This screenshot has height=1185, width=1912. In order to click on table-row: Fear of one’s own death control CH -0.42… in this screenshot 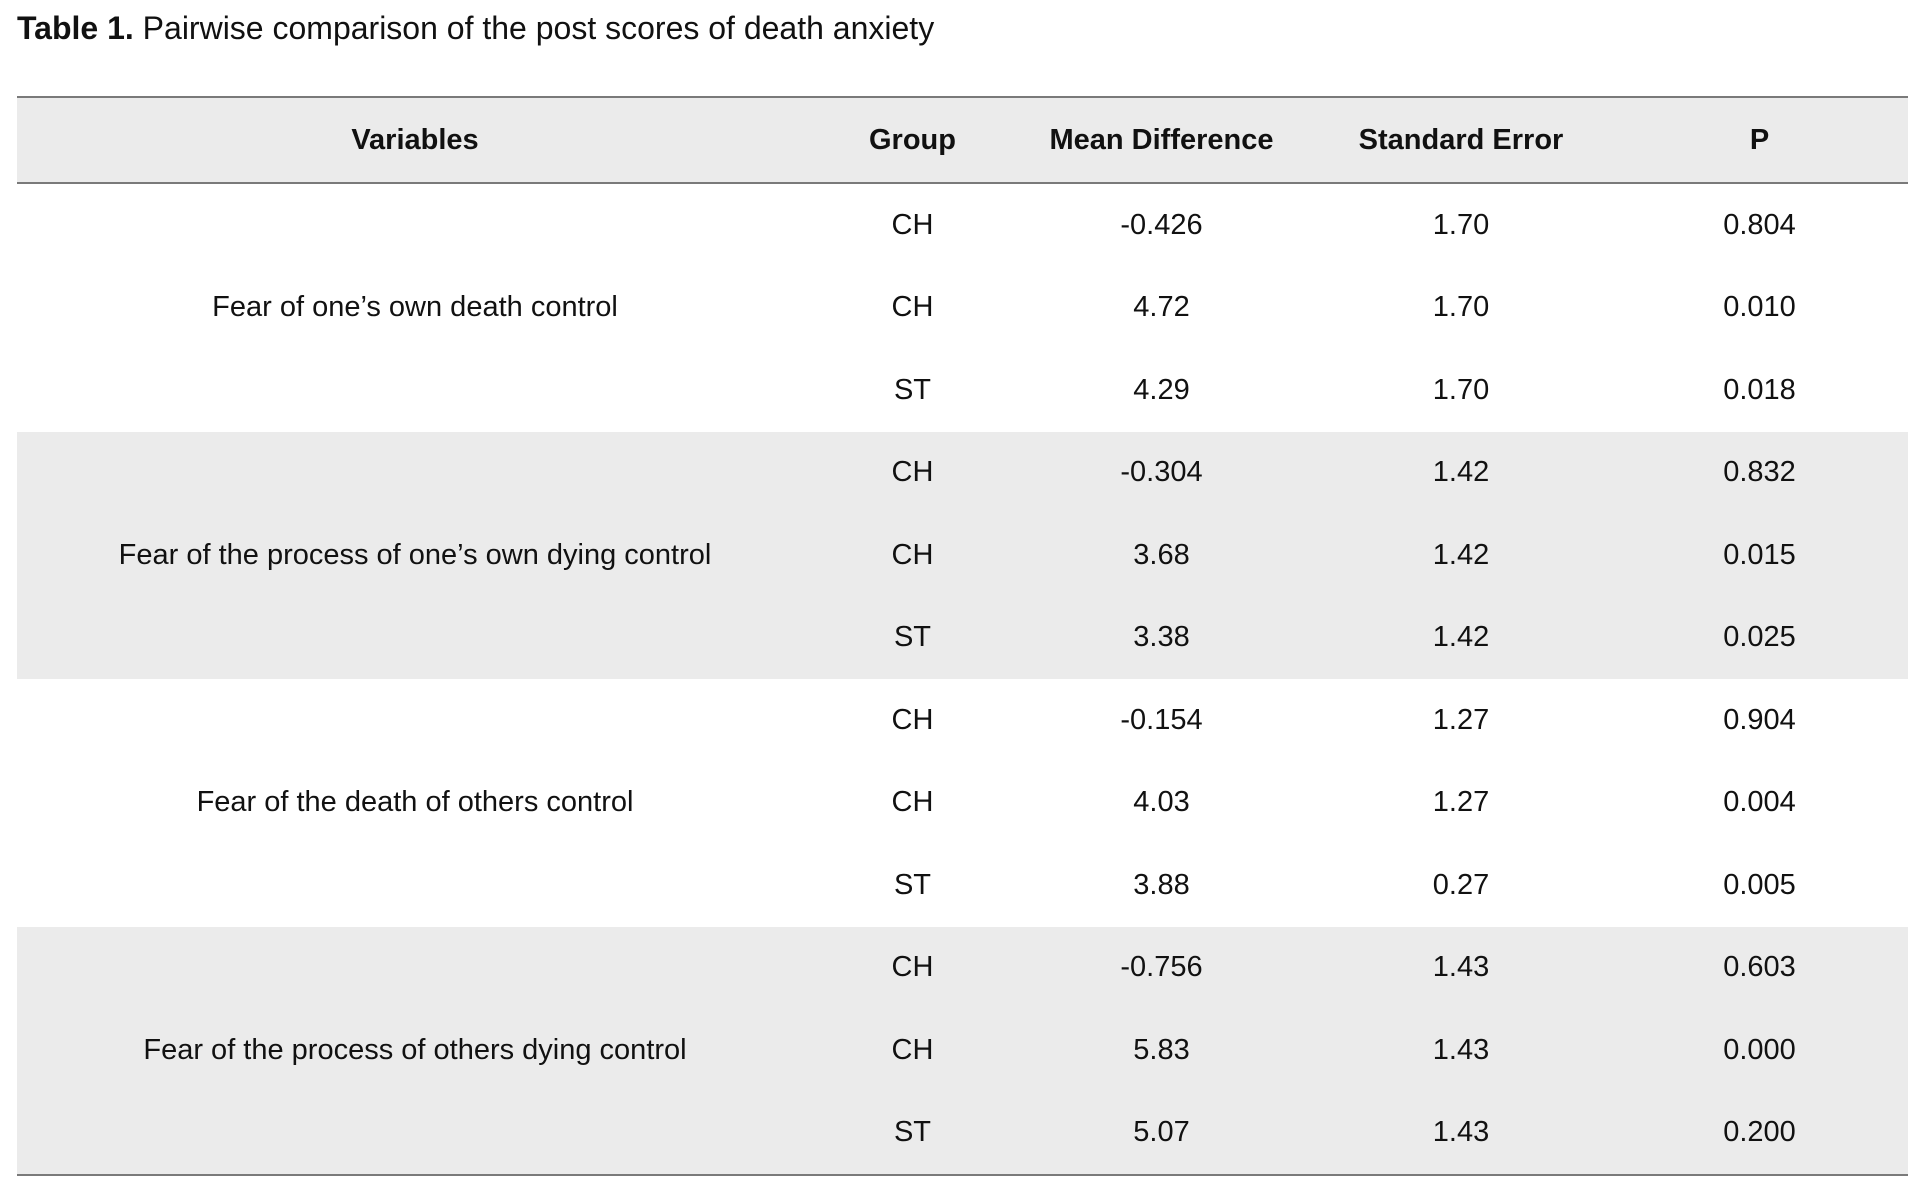, I will do `click(962, 253)`.